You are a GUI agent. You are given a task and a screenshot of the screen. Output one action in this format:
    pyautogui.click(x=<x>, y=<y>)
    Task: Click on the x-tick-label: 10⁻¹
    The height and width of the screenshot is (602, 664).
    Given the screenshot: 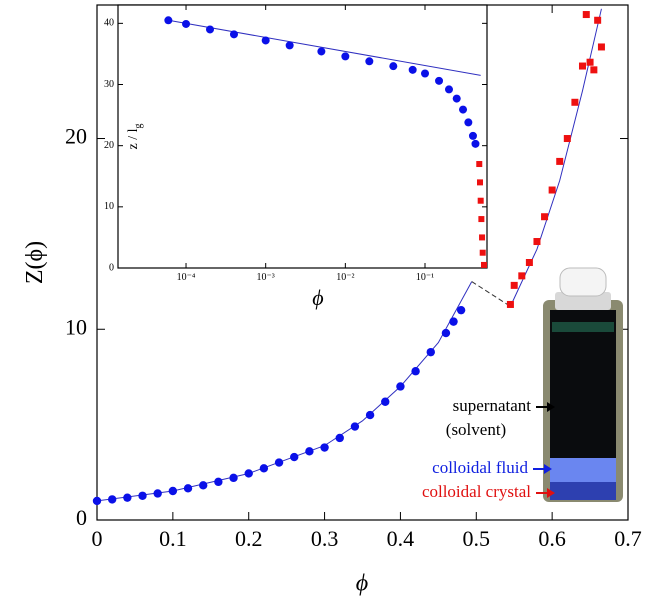 What is the action you would take?
    pyautogui.click(x=425, y=277)
    